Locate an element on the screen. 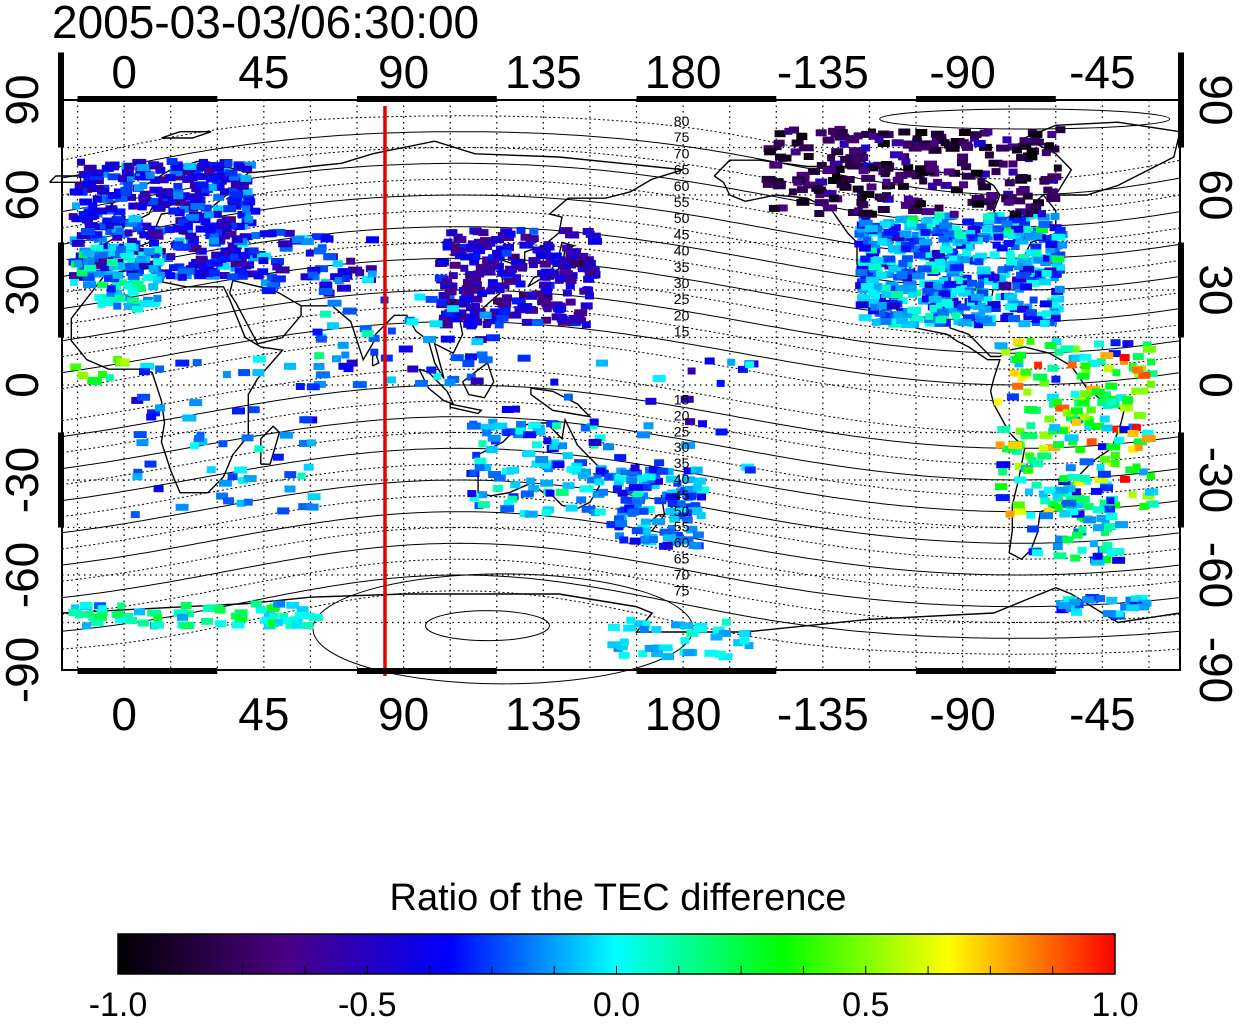 The height and width of the screenshot is (1024, 1240). left-lat-tick-label: 0 is located at coordinates (24, 385).